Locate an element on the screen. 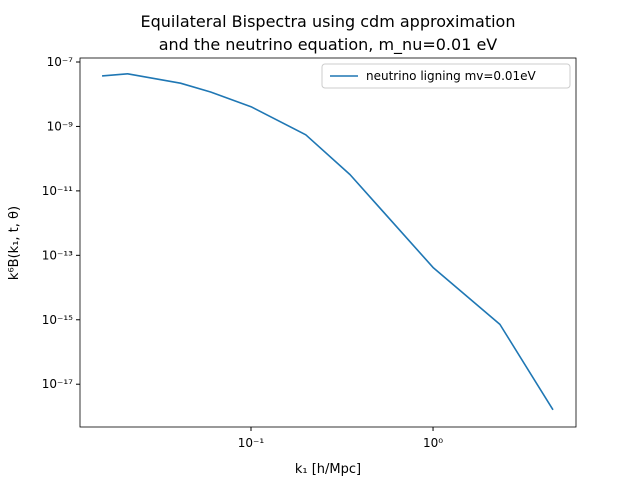 The height and width of the screenshot is (484, 640). y-tick-label: 10⁻¹⁵ is located at coordinates (57, 320).